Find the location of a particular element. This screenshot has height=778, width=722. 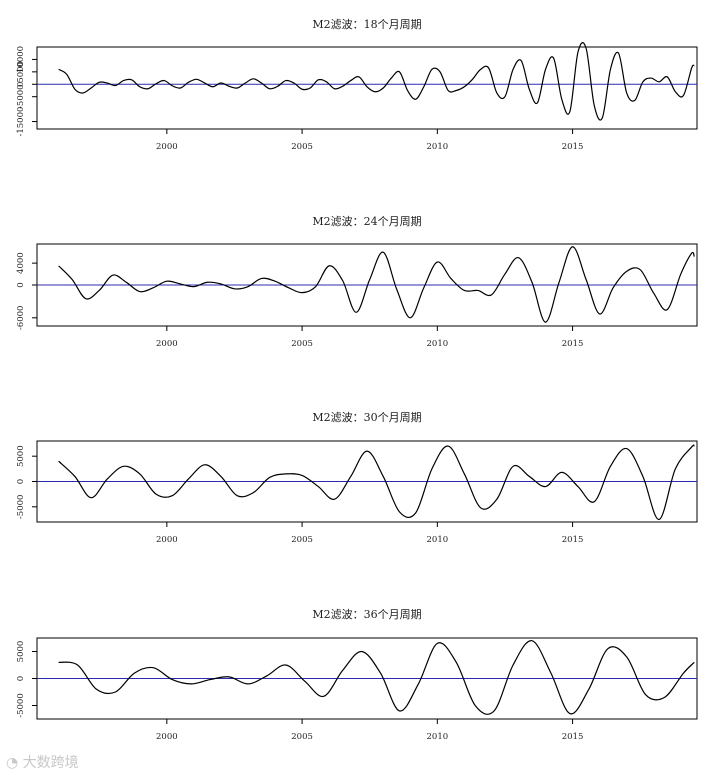

y-tick-label: -6000 is located at coordinates (21, 318).